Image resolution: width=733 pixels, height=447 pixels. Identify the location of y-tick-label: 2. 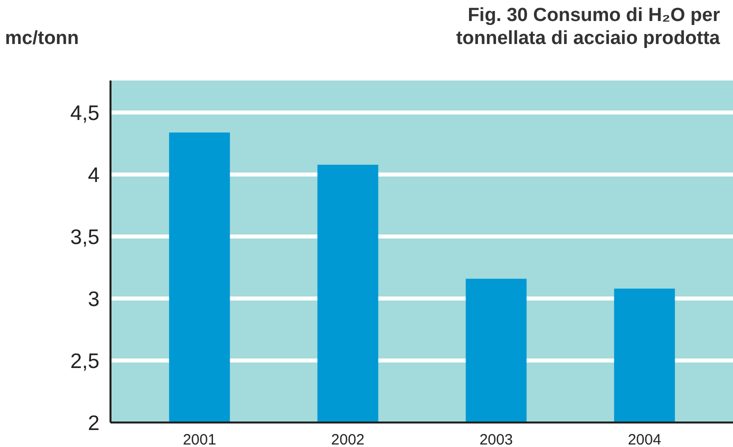
(94, 423).